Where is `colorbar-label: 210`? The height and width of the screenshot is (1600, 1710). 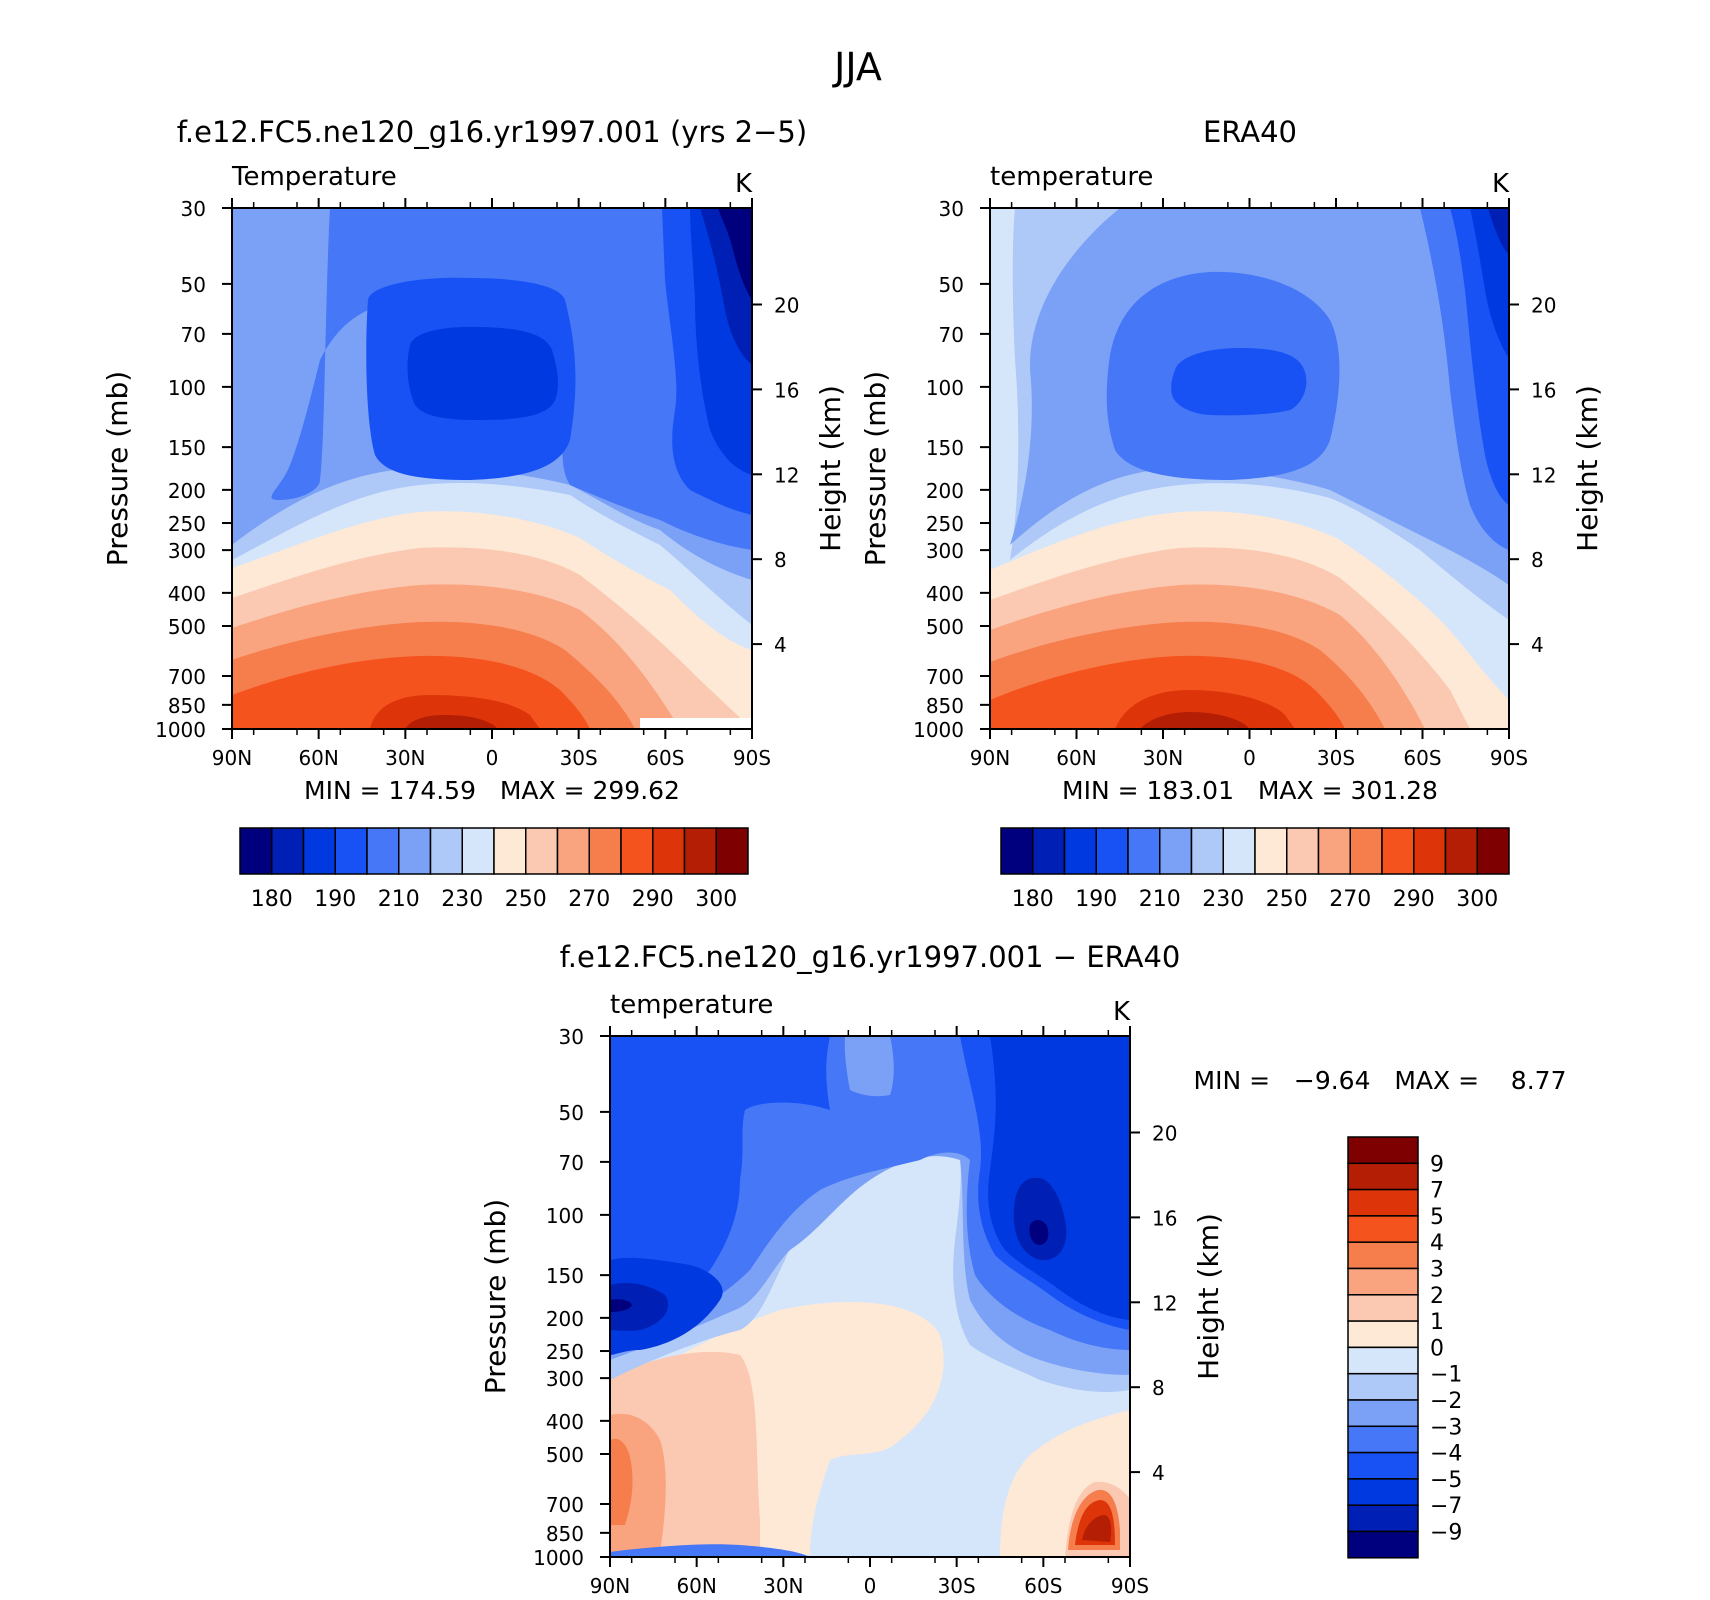 colorbar-label: 210 is located at coordinates (1160, 899).